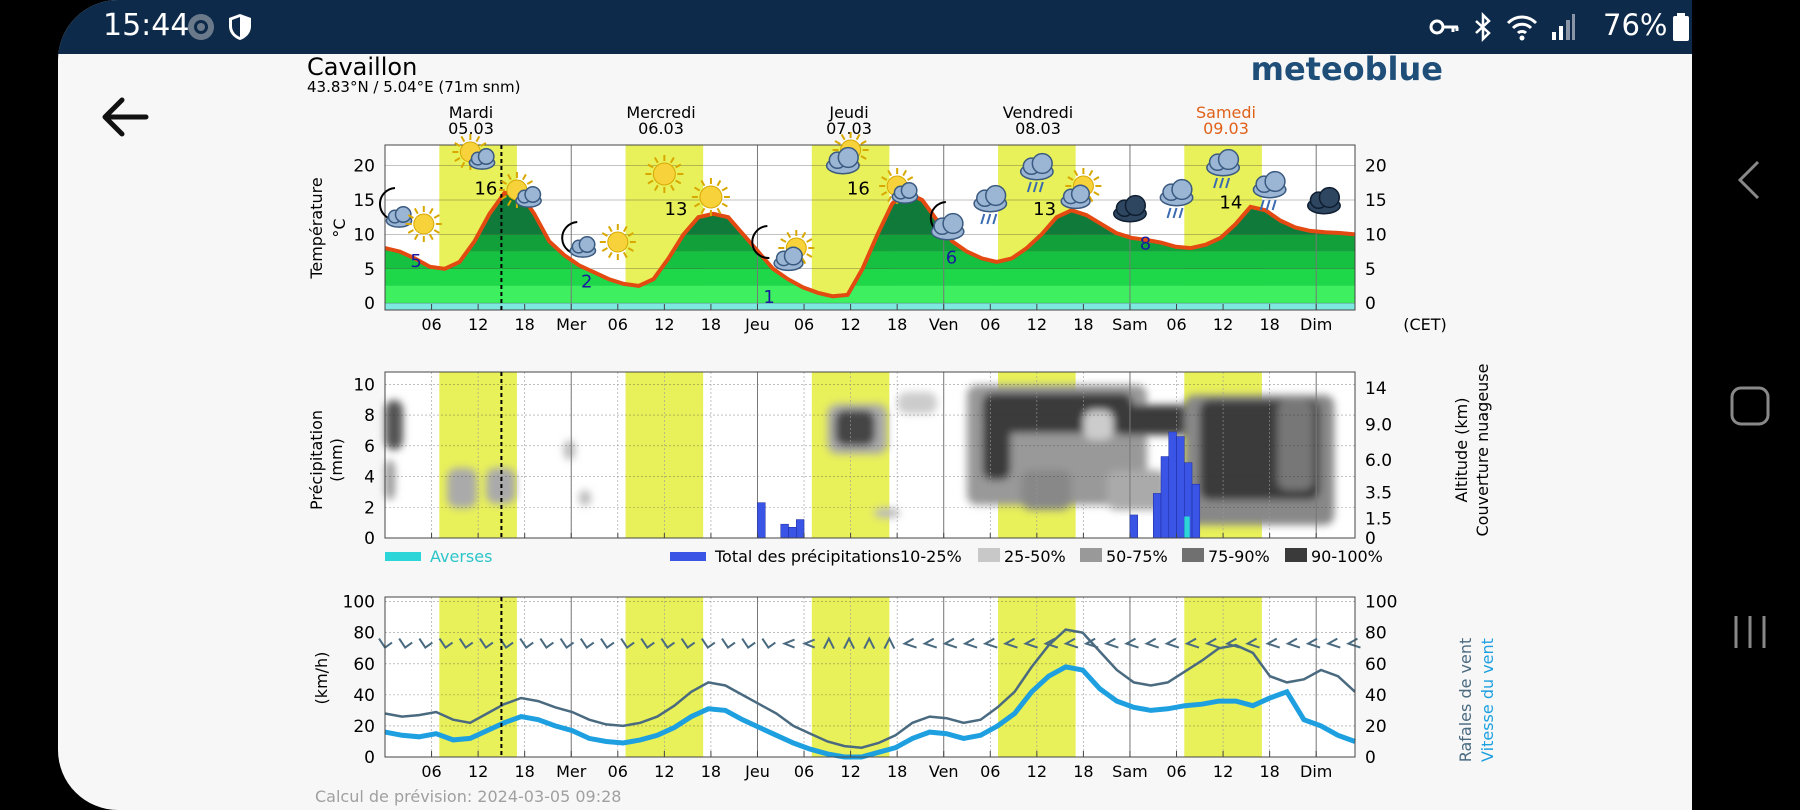 This screenshot has height=810, width=1800. What do you see at coordinates (1137, 556) in the screenshot?
I see `legend-cloud-50-75: 50-75%` at bounding box center [1137, 556].